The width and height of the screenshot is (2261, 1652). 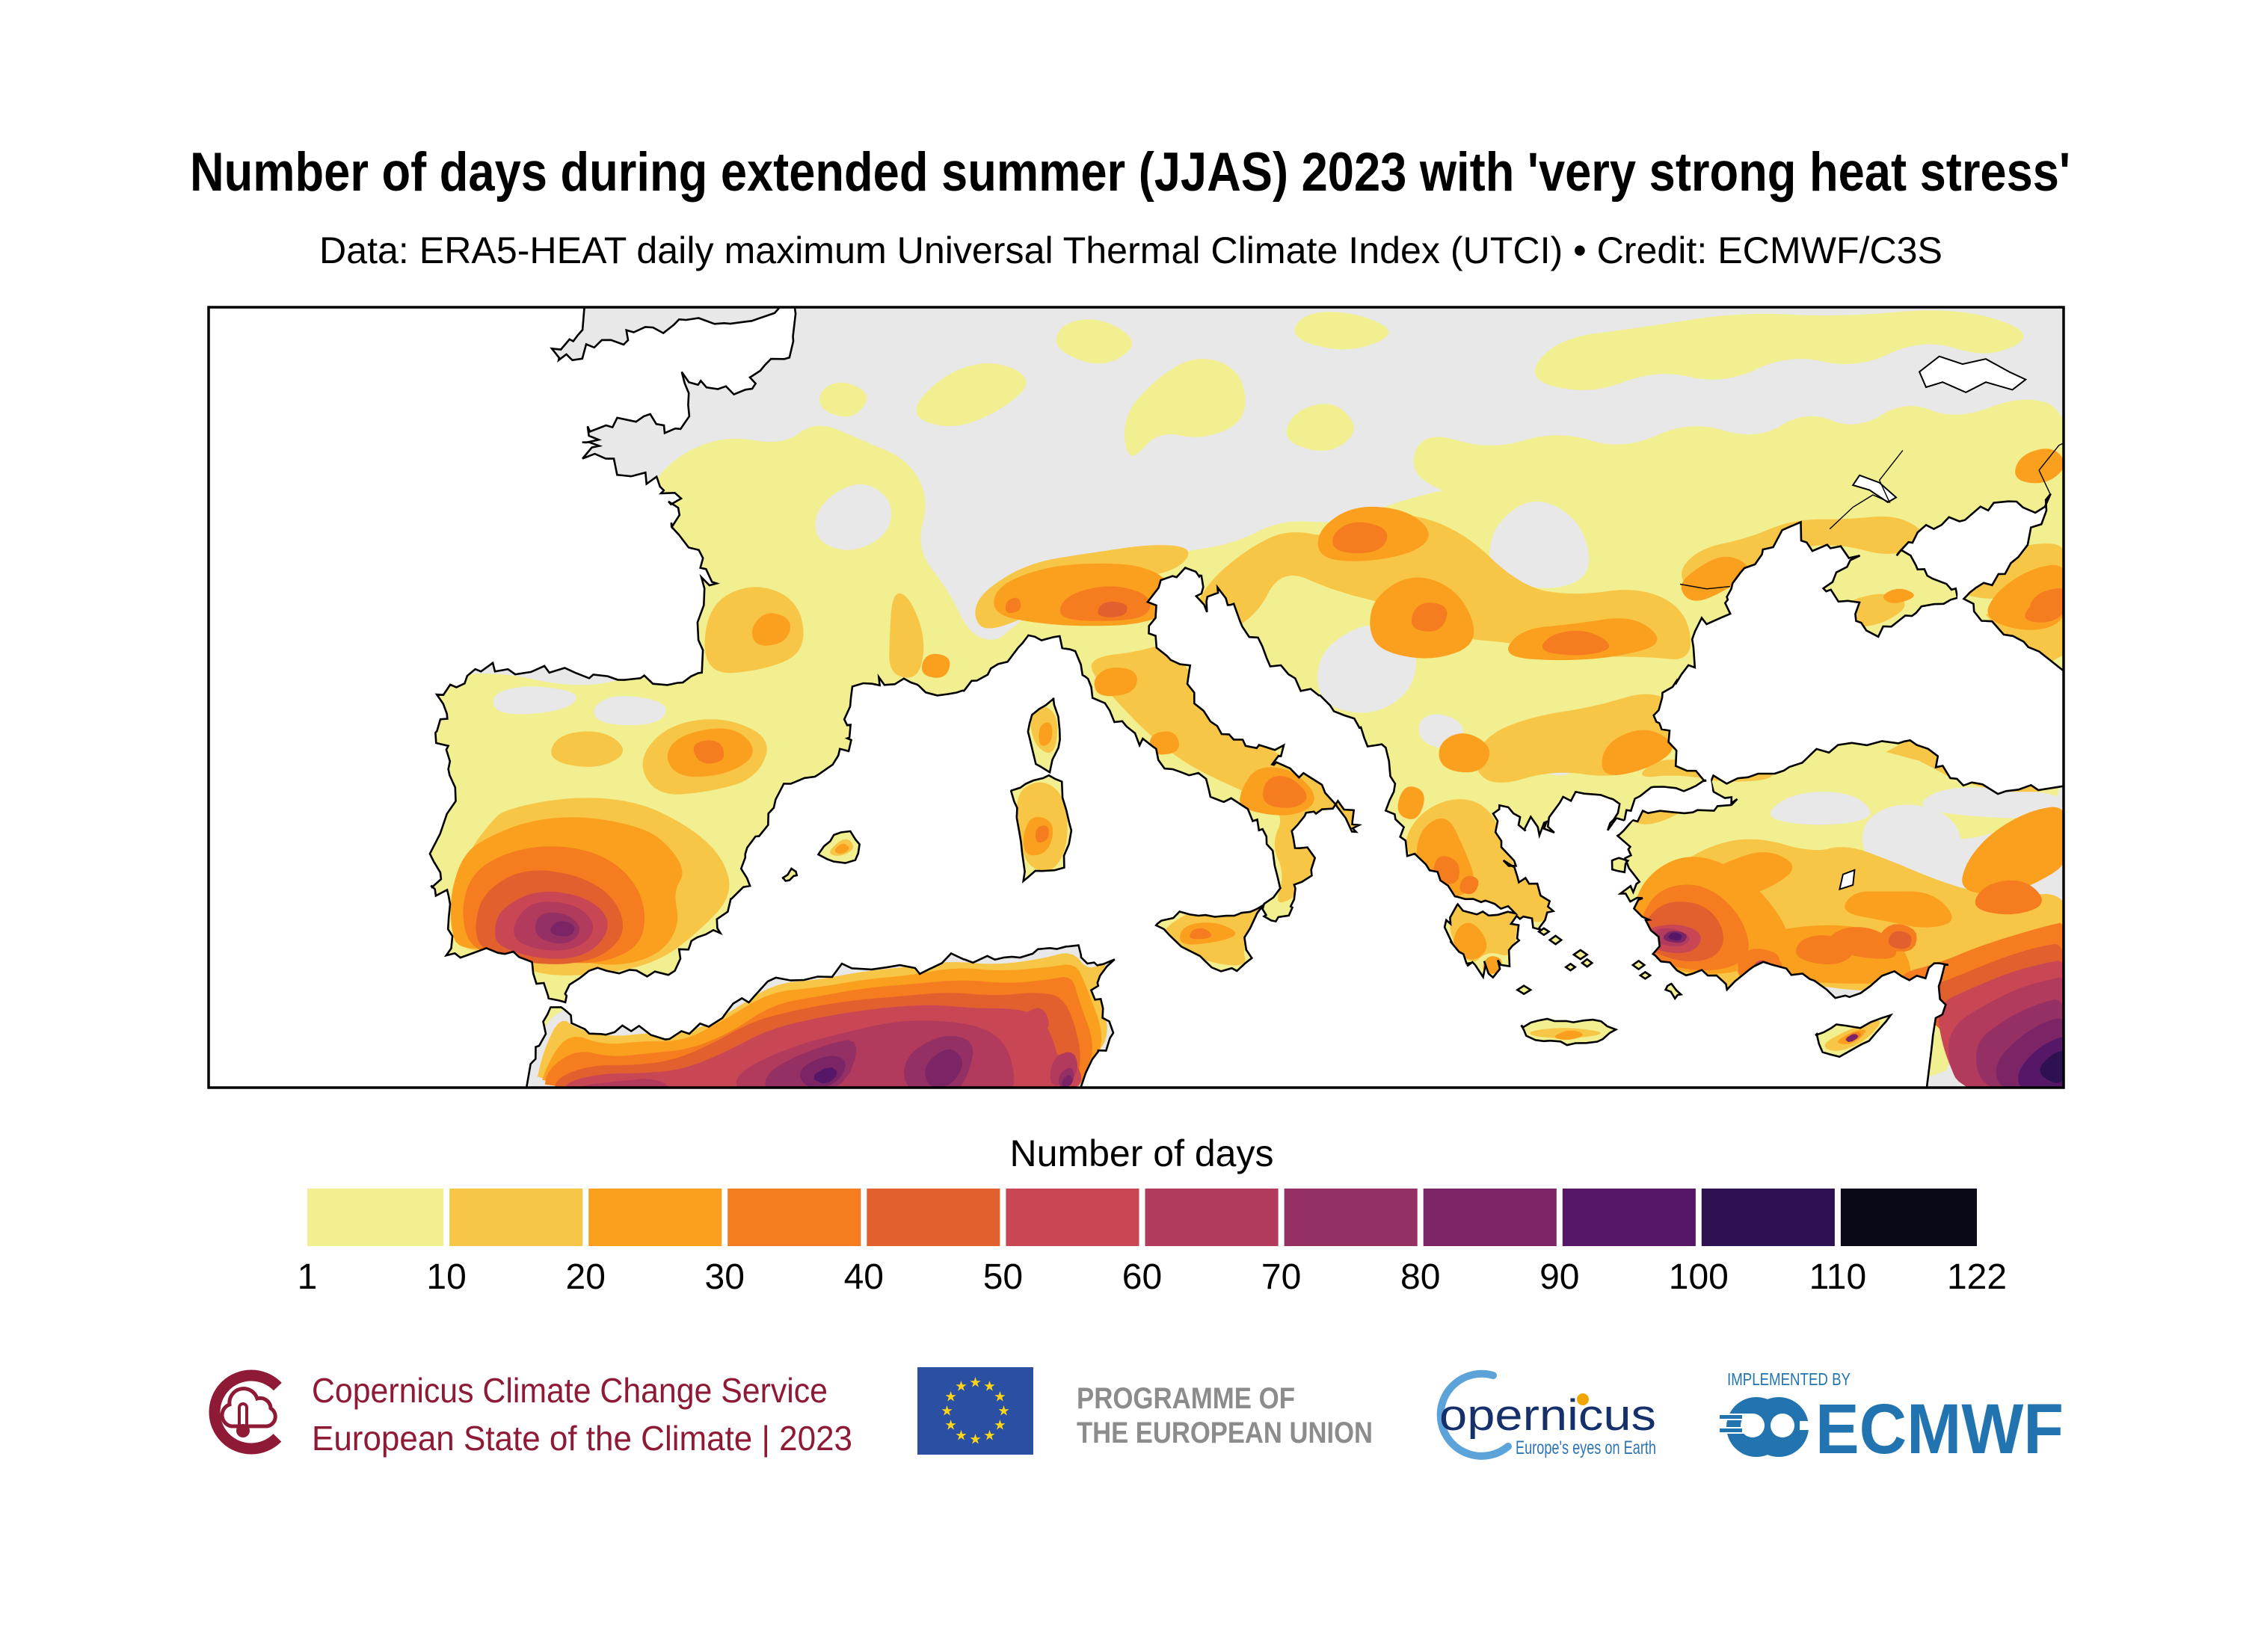 What do you see at coordinates (586, 1277) in the screenshot?
I see `svg-text: 20` at bounding box center [586, 1277].